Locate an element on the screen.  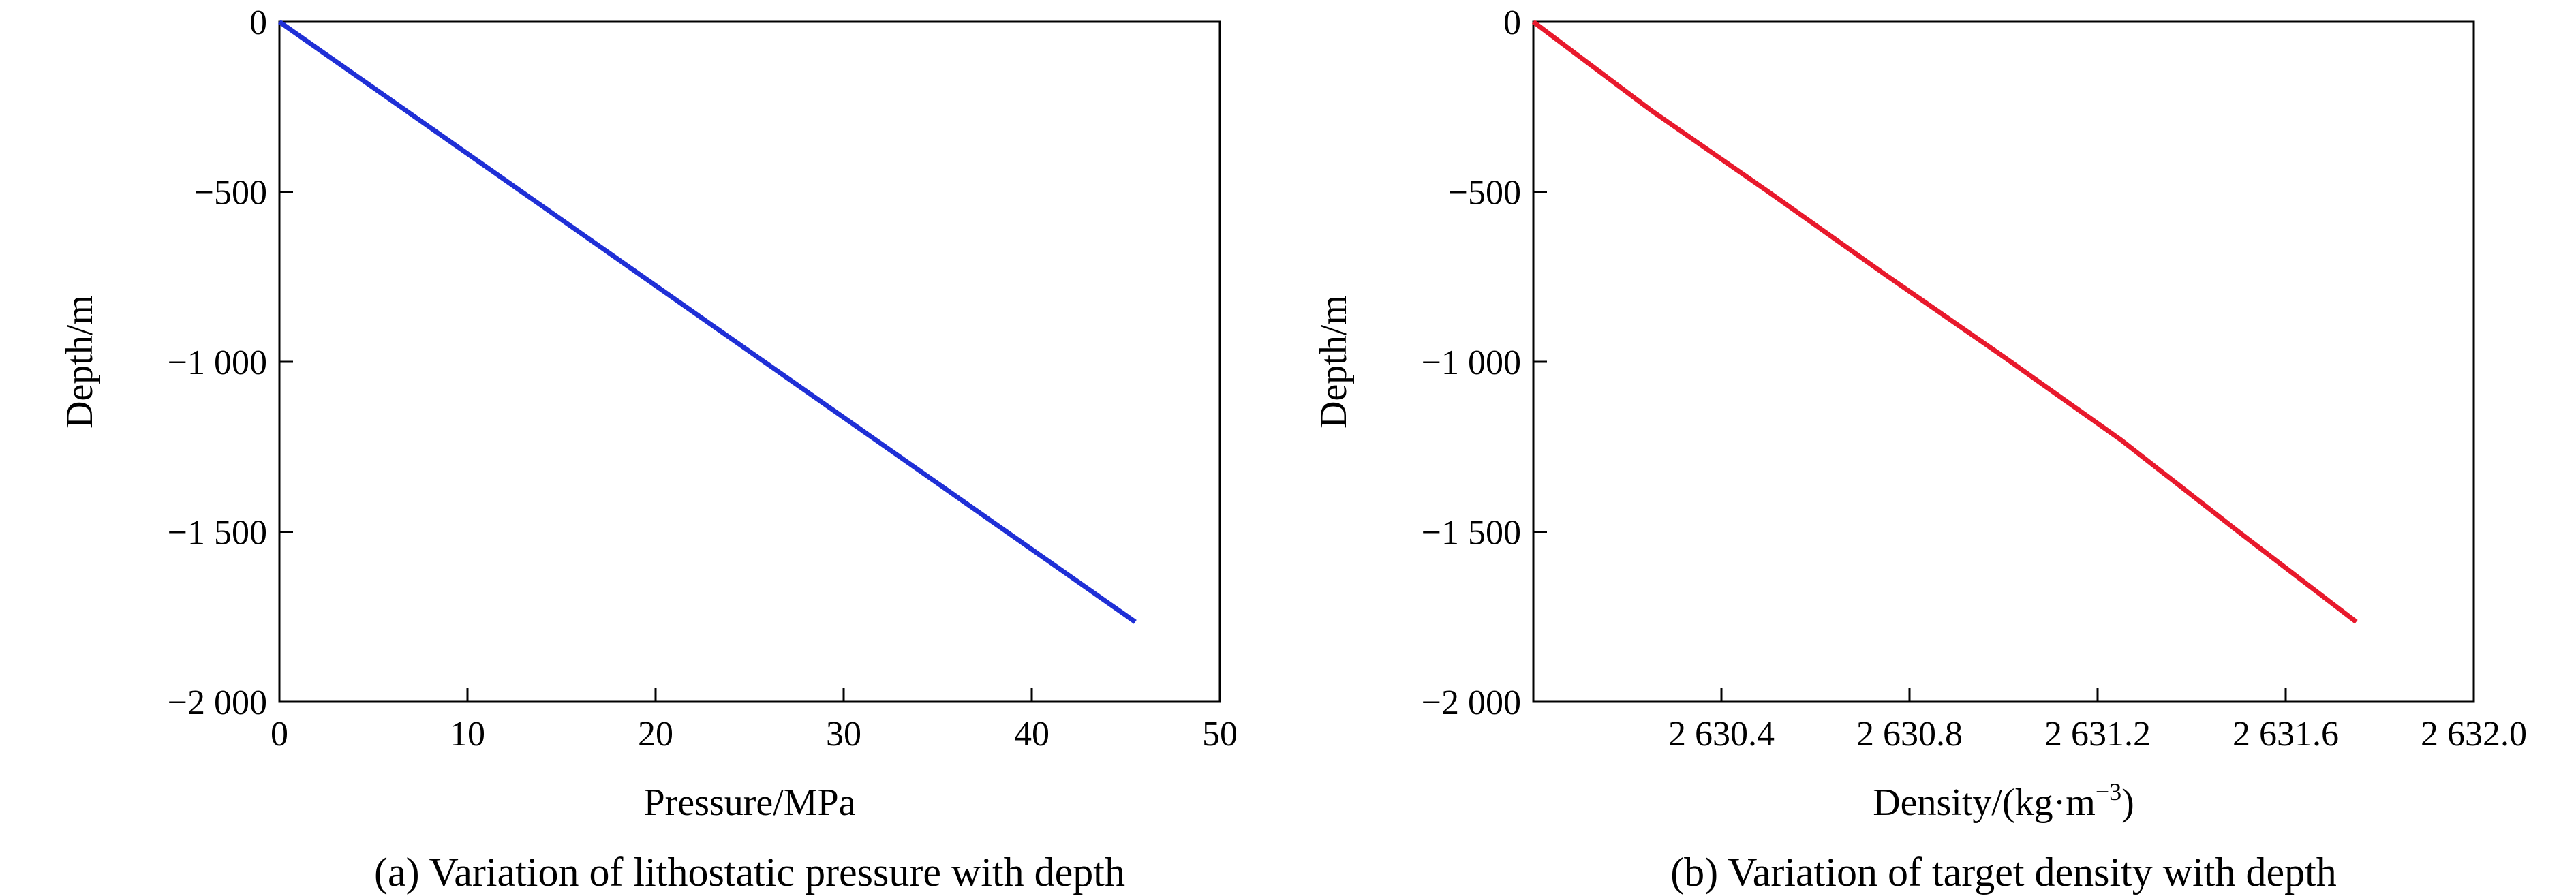
x-tick-label: 2 631.6 is located at coordinates (2286, 734).